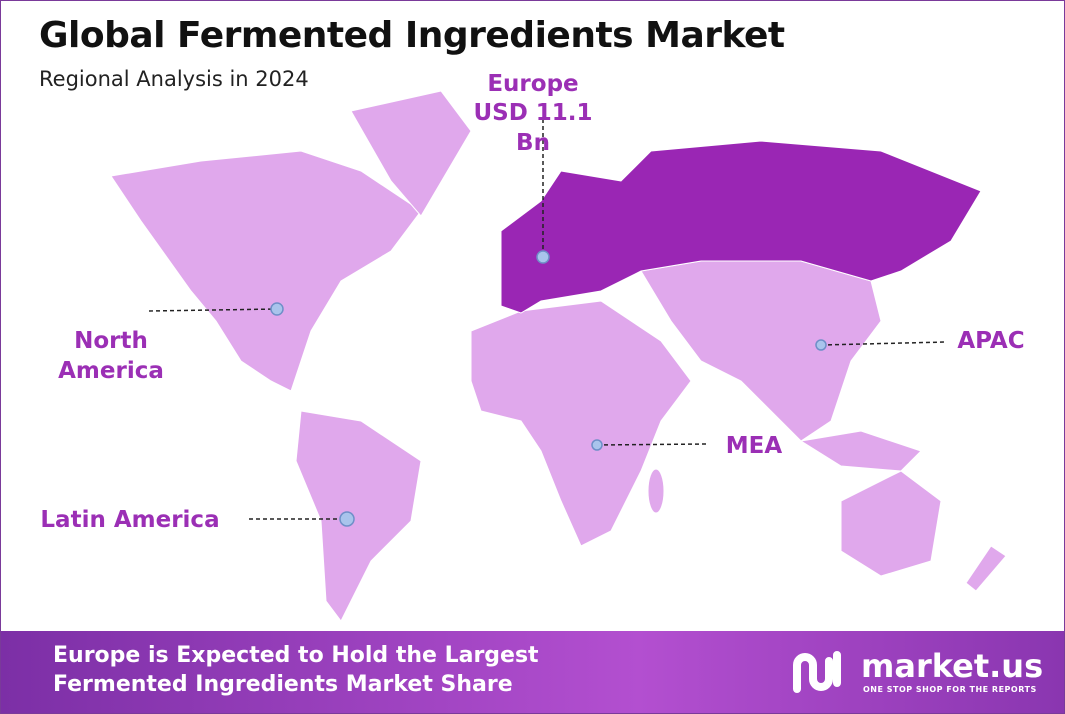  What do you see at coordinates (111, 356) in the screenshot?
I see `region-label: North America` at bounding box center [111, 356].